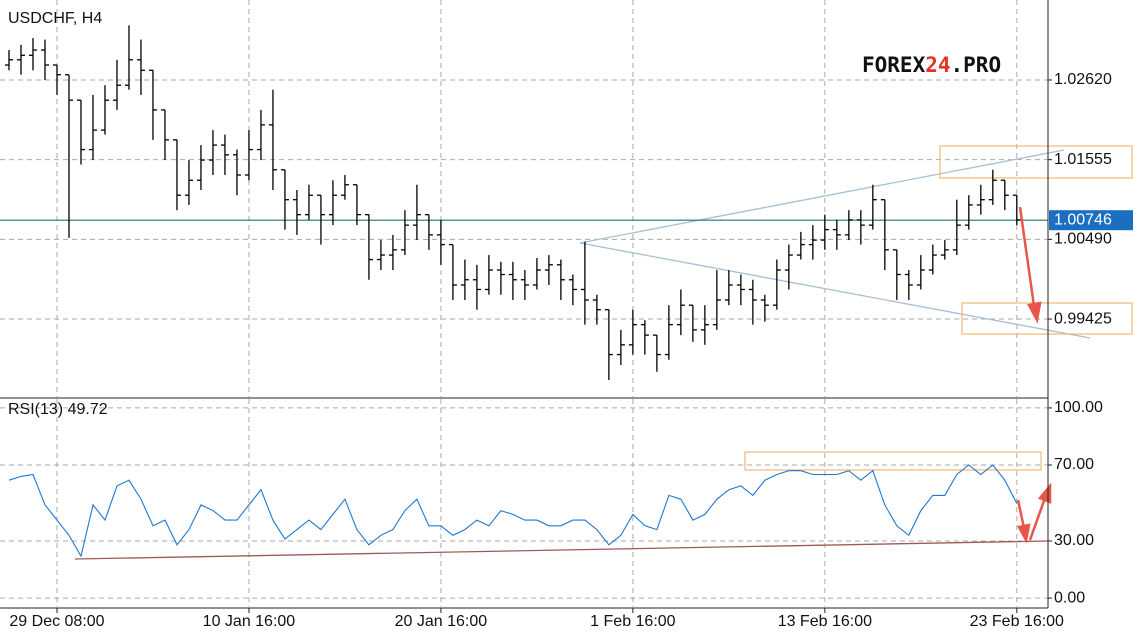 The height and width of the screenshot is (640, 1136). What do you see at coordinates (1083, 79) in the screenshot?
I see `y-tick-label: 1.02620` at bounding box center [1083, 79].